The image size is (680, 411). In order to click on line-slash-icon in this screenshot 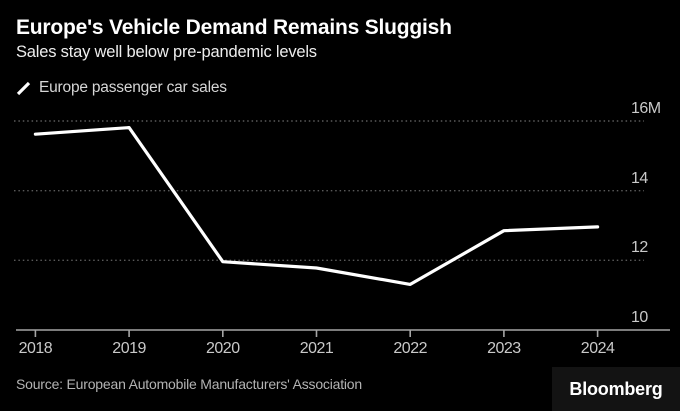, I will do `click(23, 88)`.